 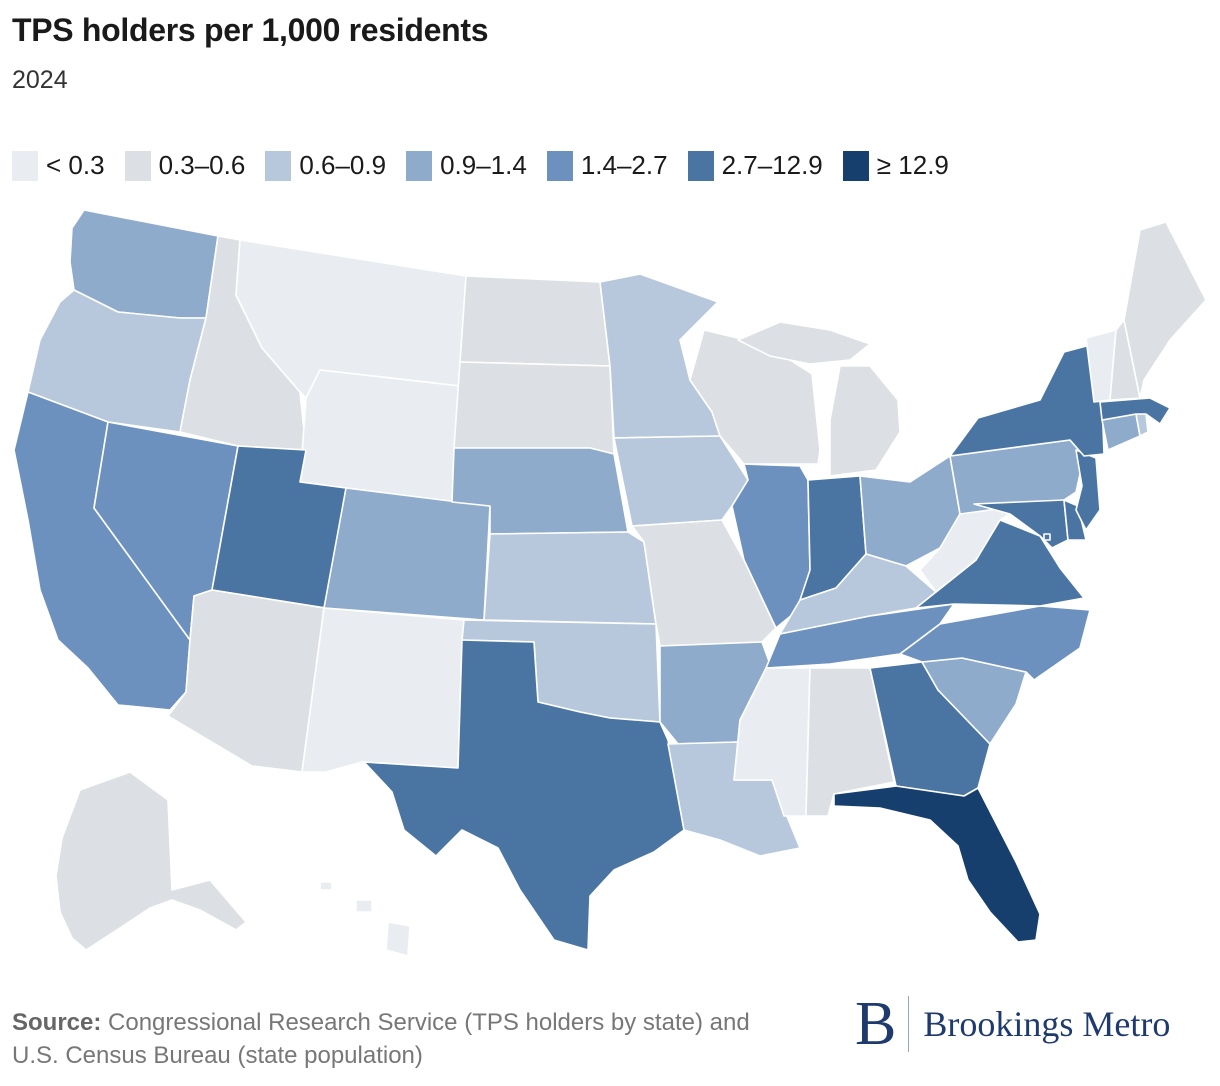 What do you see at coordinates (365, 919) in the screenshot?
I see `state-hi` at bounding box center [365, 919].